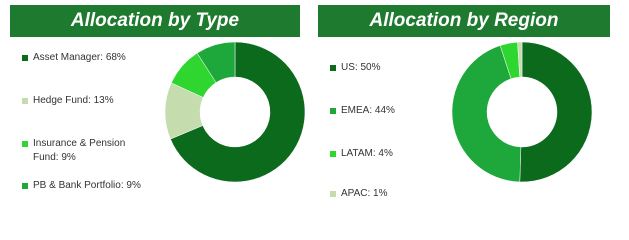  Describe the element at coordinates (367, 153) in the screenshot. I see `legend-label: LATAM: 4%` at that location.